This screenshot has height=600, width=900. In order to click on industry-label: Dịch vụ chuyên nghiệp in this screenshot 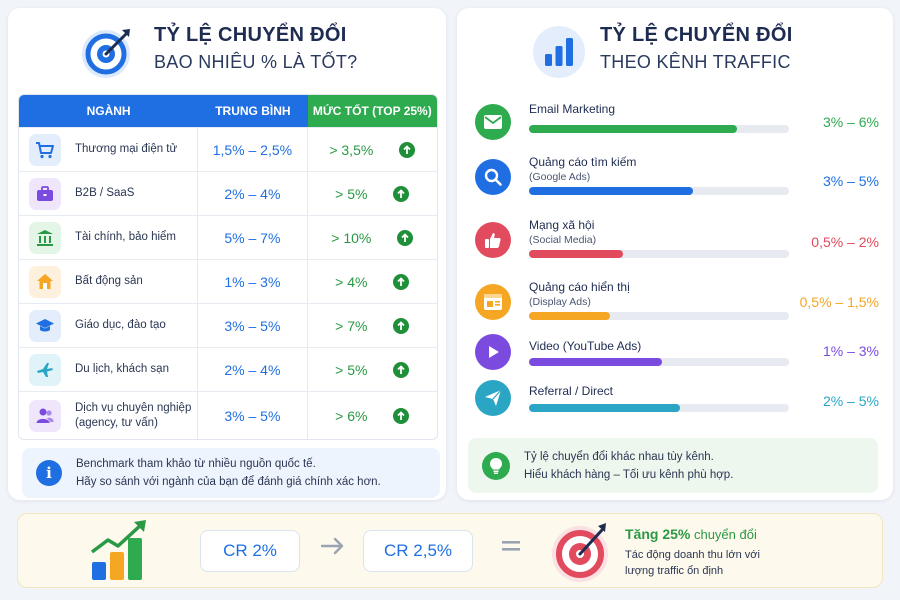, I will do `click(133, 407)`.